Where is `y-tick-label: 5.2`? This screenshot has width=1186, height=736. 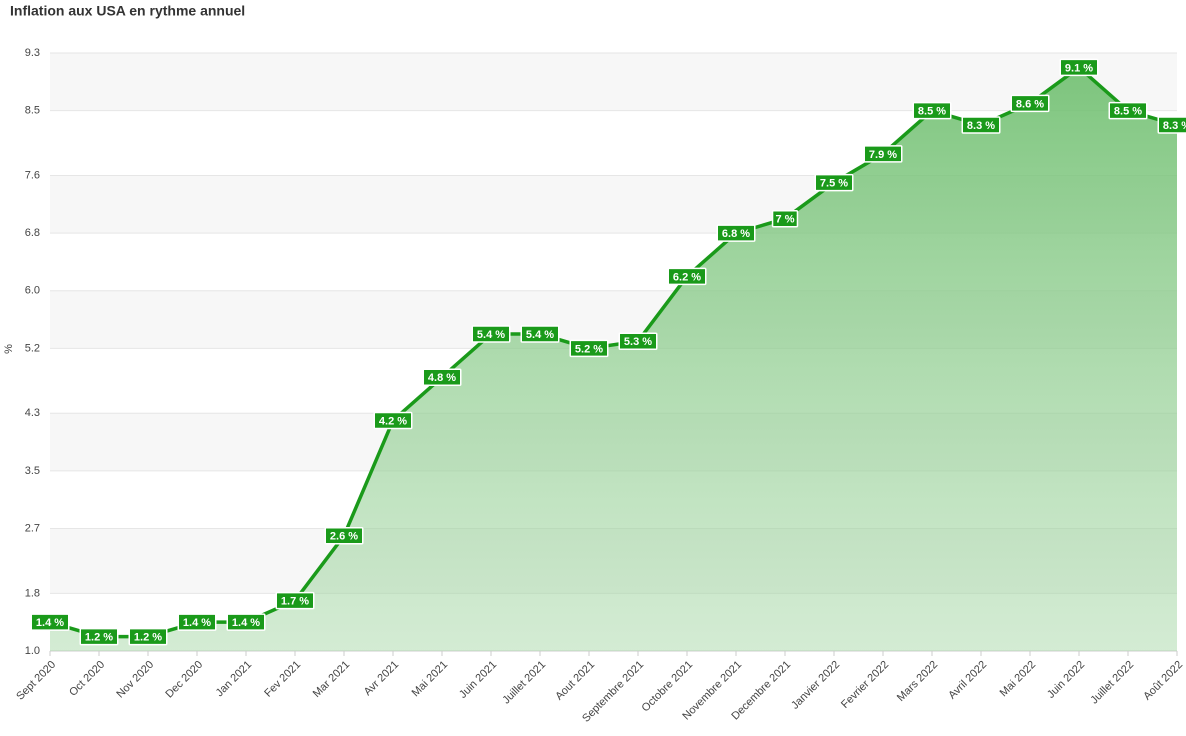
y-tick-label: 5.2 is located at coordinates (32, 348).